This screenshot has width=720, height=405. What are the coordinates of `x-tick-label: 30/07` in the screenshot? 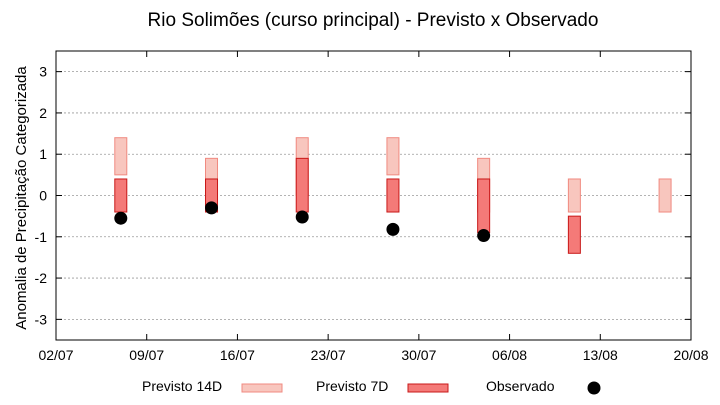 It's located at (418, 355).